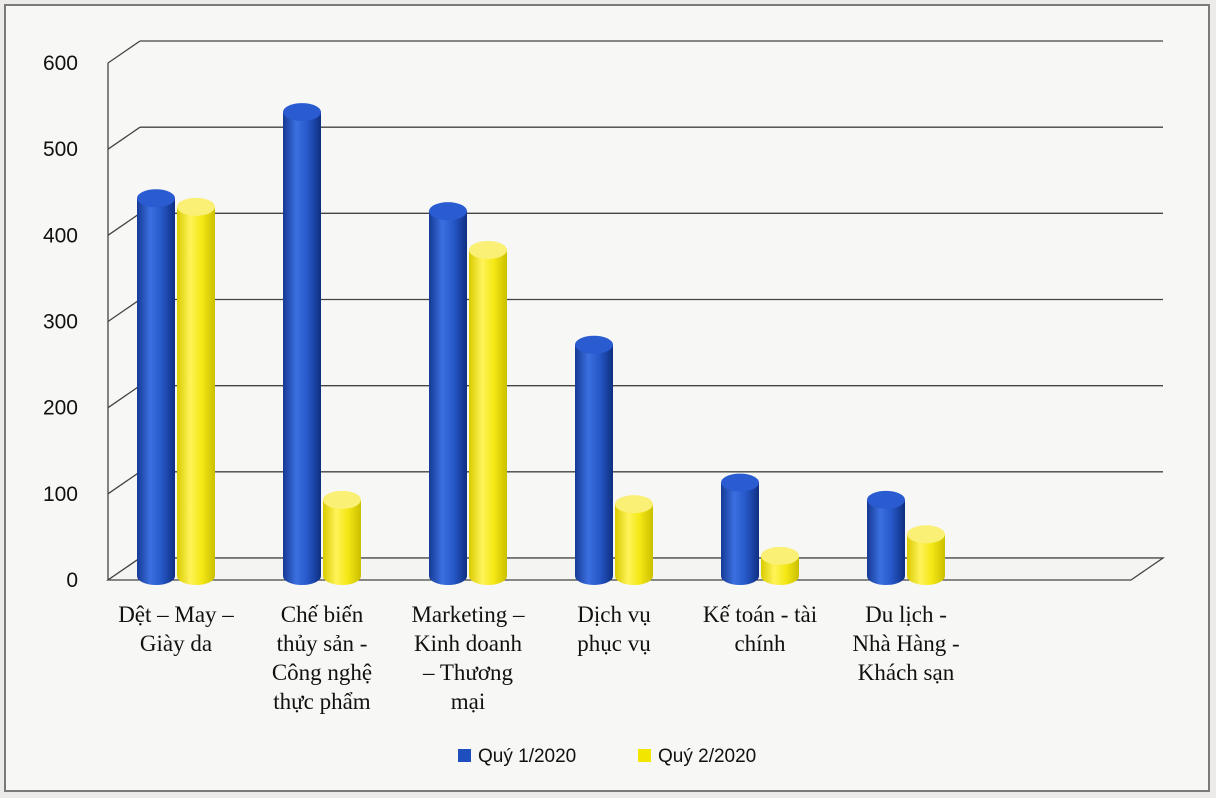  I want to click on x-category-label-line: thủy sản -, so click(322, 643).